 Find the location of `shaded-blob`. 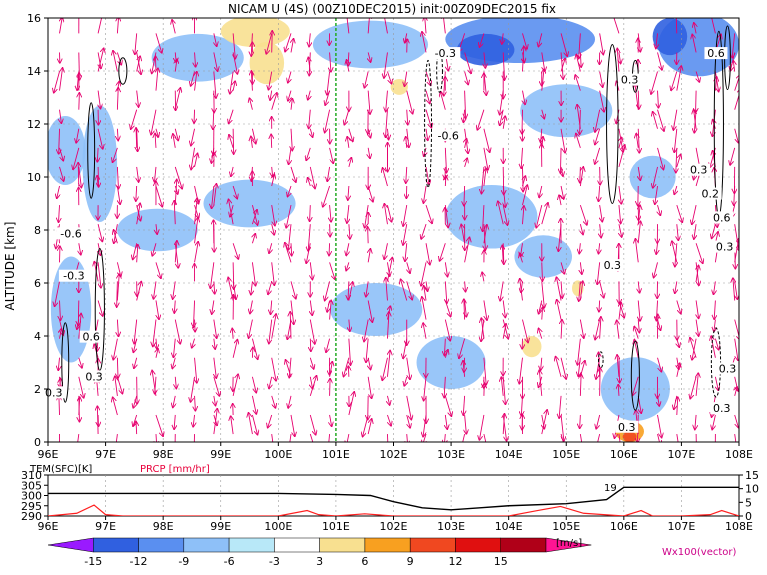

shaded-blob is located at coordinates (629, 436).